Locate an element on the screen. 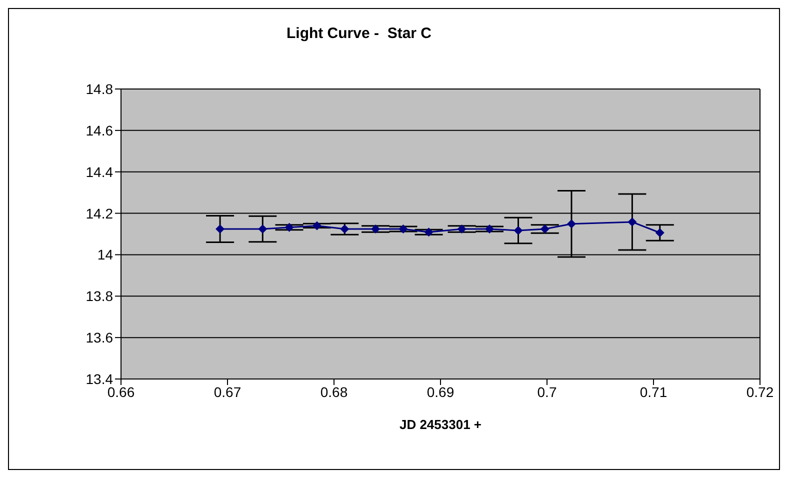 Image resolution: width=788 pixels, height=478 pixels. y-tick-label: 14.2 is located at coordinates (100, 213).